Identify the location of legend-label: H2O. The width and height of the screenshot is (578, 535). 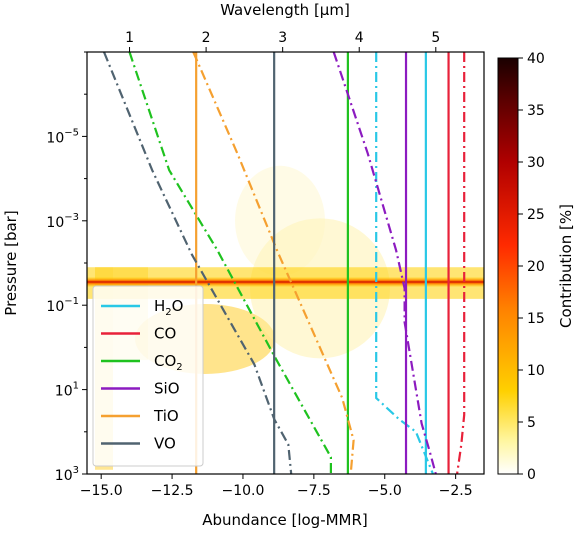
(168, 307).